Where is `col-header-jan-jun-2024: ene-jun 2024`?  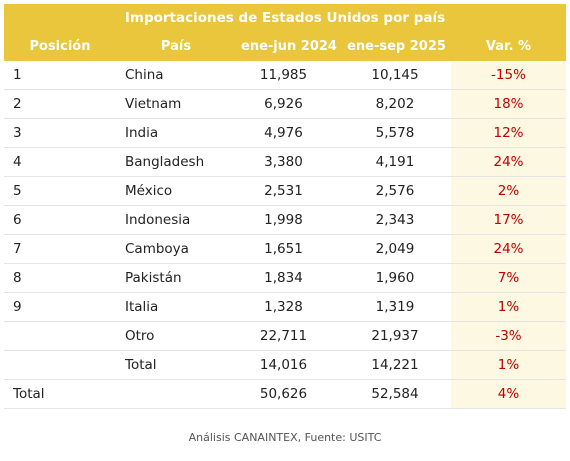 col-header-jan-jun-2024: ene-jun 2024 is located at coordinates (289, 46).